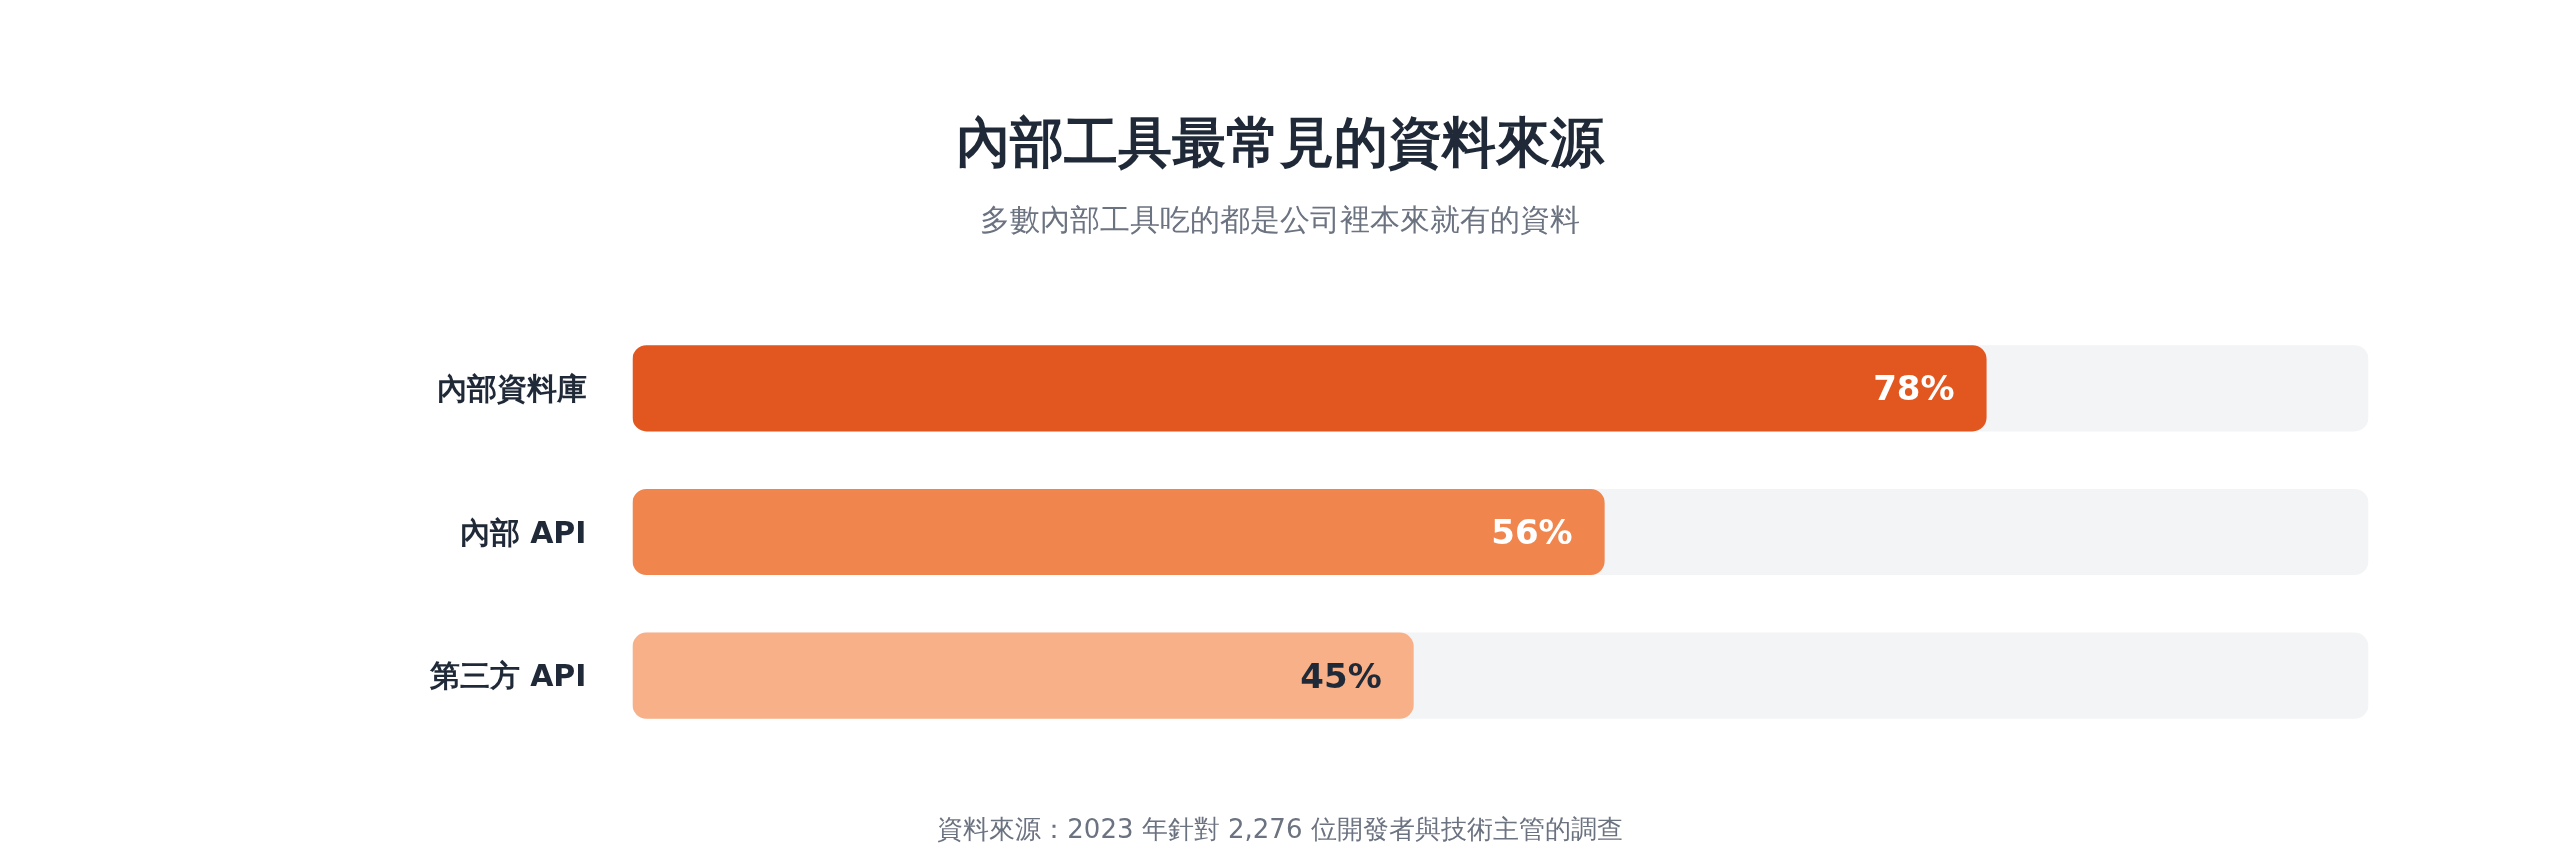 The height and width of the screenshot is (867, 2560). Describe the element at coordinates (1280, 143) in the screenshot. I see `chart-title: 內部工具最常見的資料來源` at that location.